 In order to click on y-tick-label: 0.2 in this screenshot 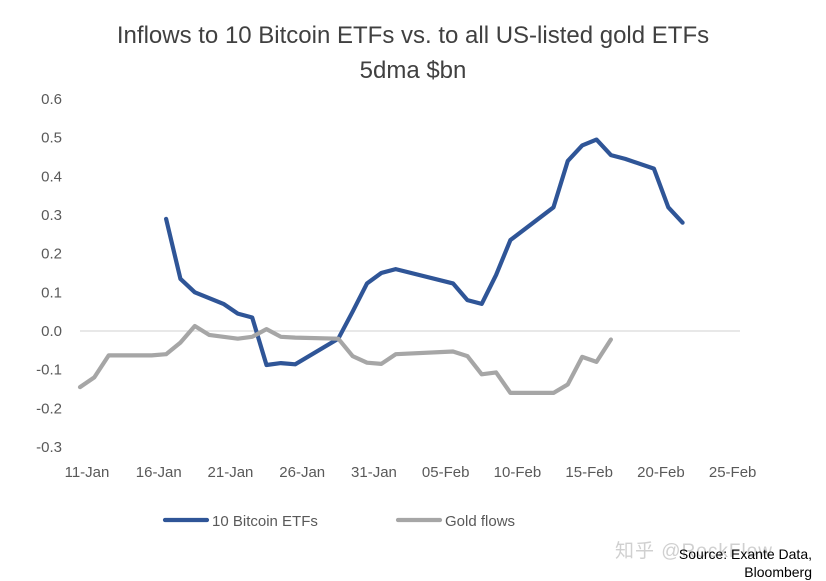, I will do `click(51, 254)`.